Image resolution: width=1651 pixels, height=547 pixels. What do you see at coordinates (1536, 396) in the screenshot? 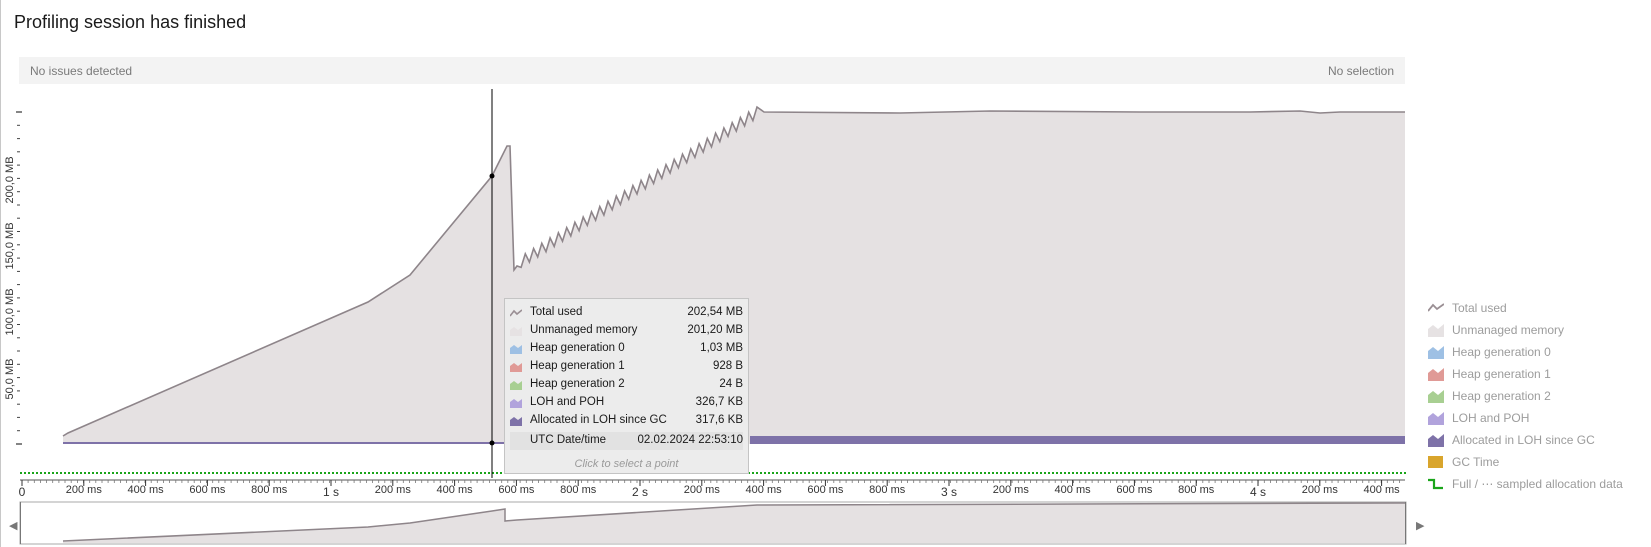
I see `legend-item: Heap generation 2` at bounding box center [1536, 396].